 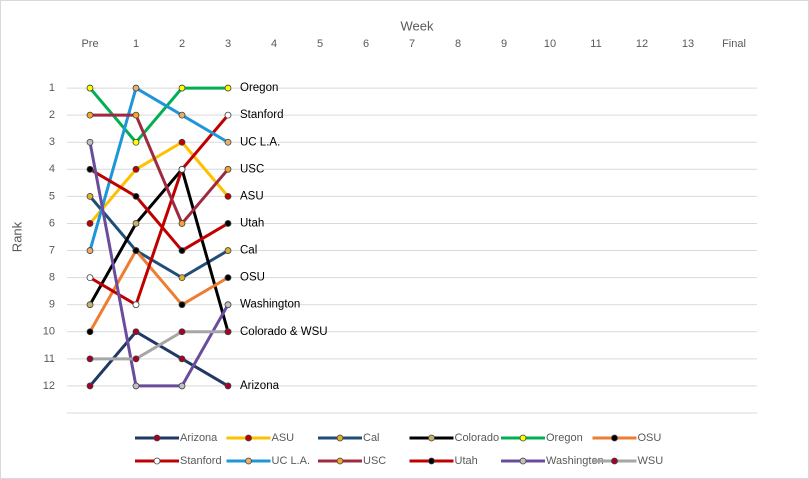 What do you see at coordinates (595, 44) in the screenshot?
I see `x-tick-label: 11` at bounding box center [595, 44].